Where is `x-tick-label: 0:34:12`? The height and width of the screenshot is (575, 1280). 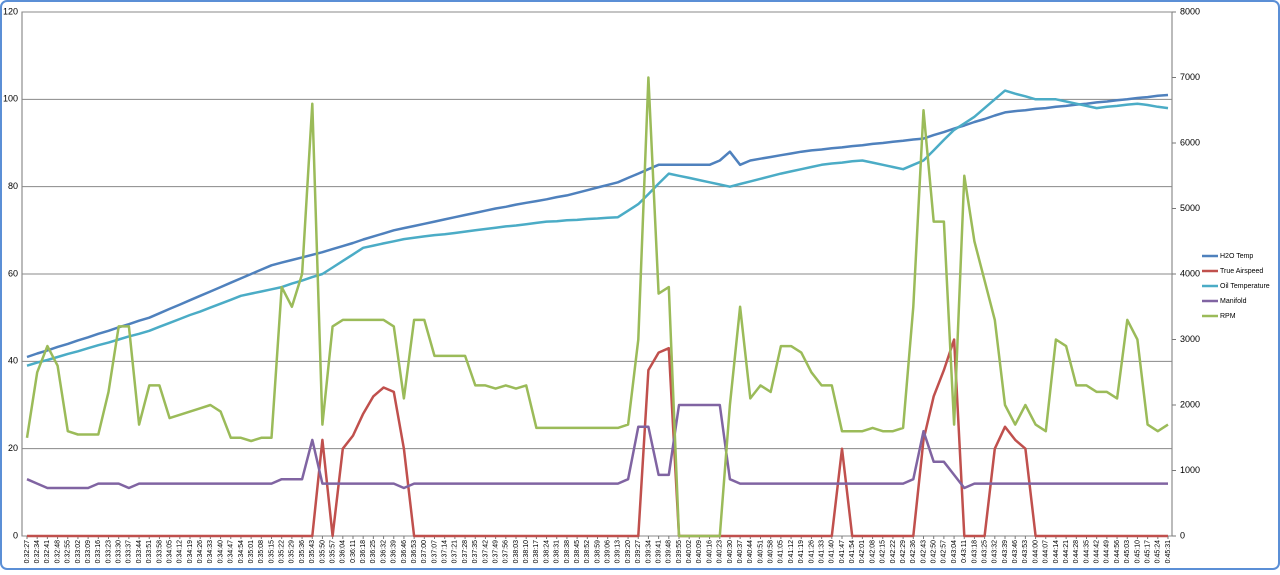
x-tick-label: 0:34:12 is located at coordinates (180, 551).